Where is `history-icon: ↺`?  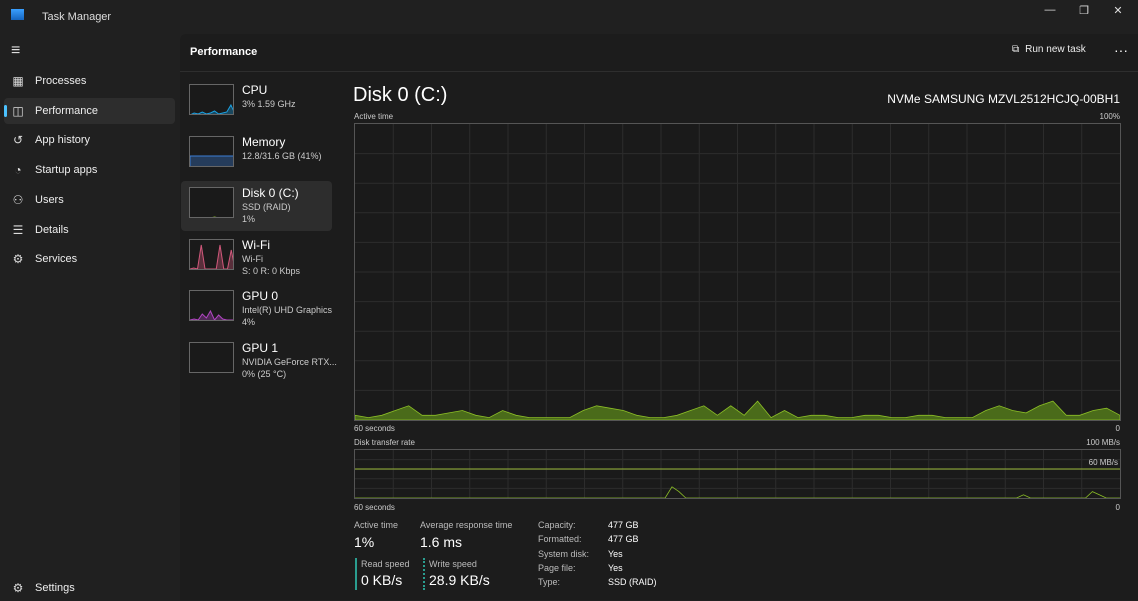 history-icon: ↺ is located at coordinates (18, 140).